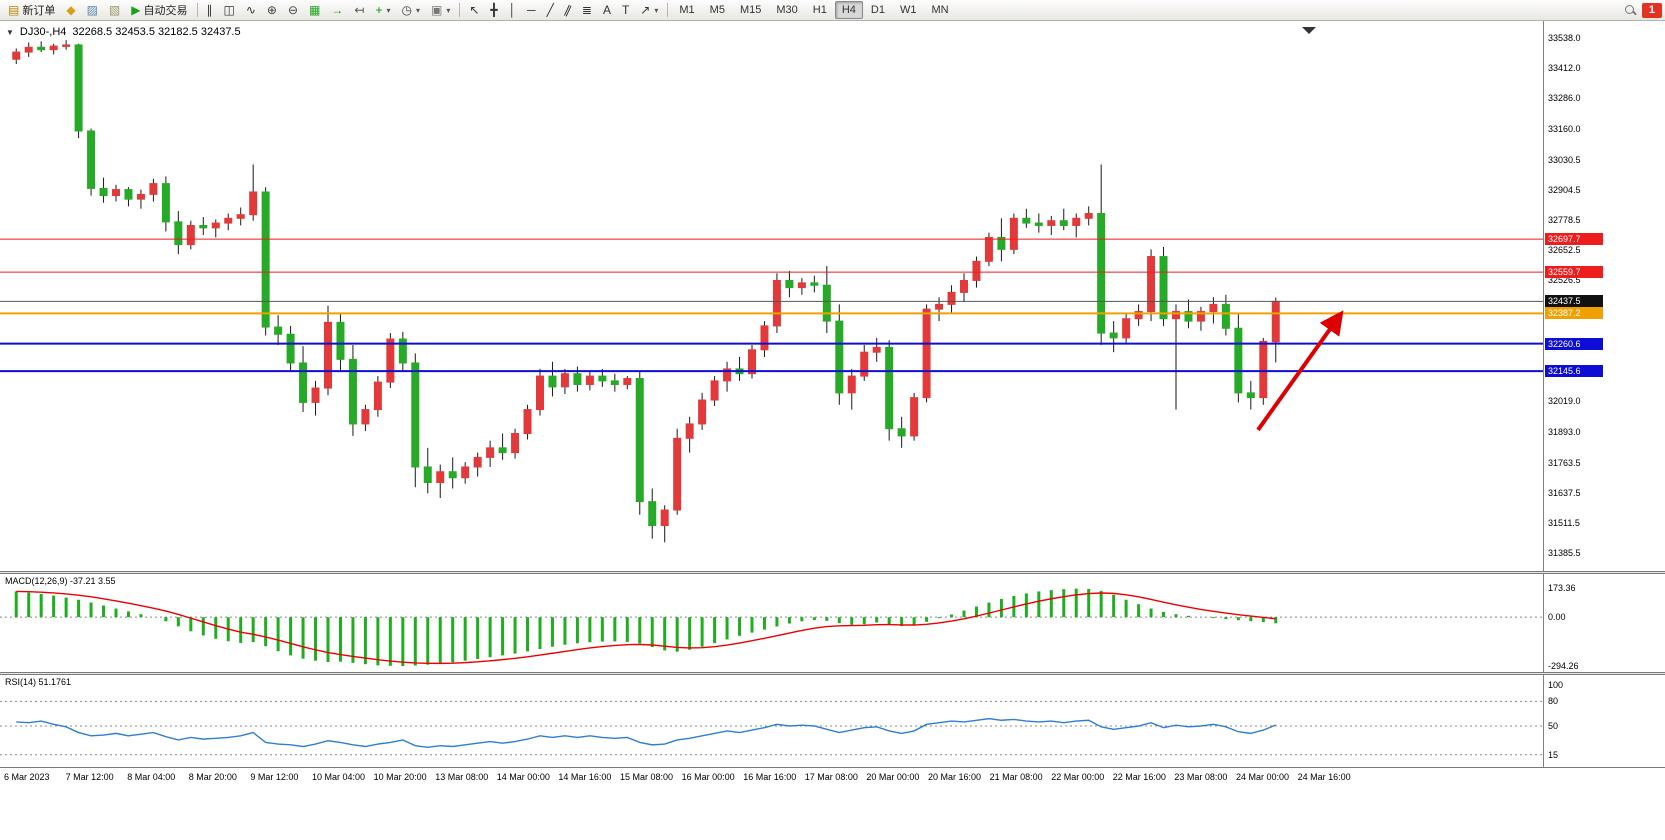 This screenshot has width=1665, height=840. I want to click on price-tick-label: 33412.0, so click(1564, 68).